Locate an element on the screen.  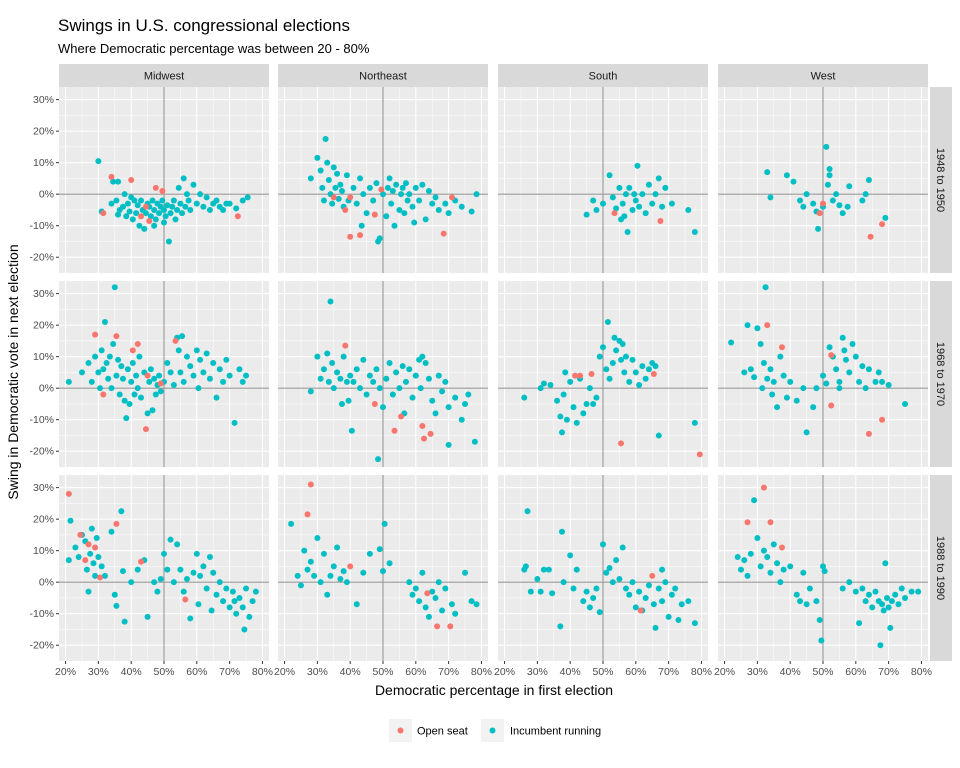
y-tick-label: 10% is located at coordinates (43, 551).